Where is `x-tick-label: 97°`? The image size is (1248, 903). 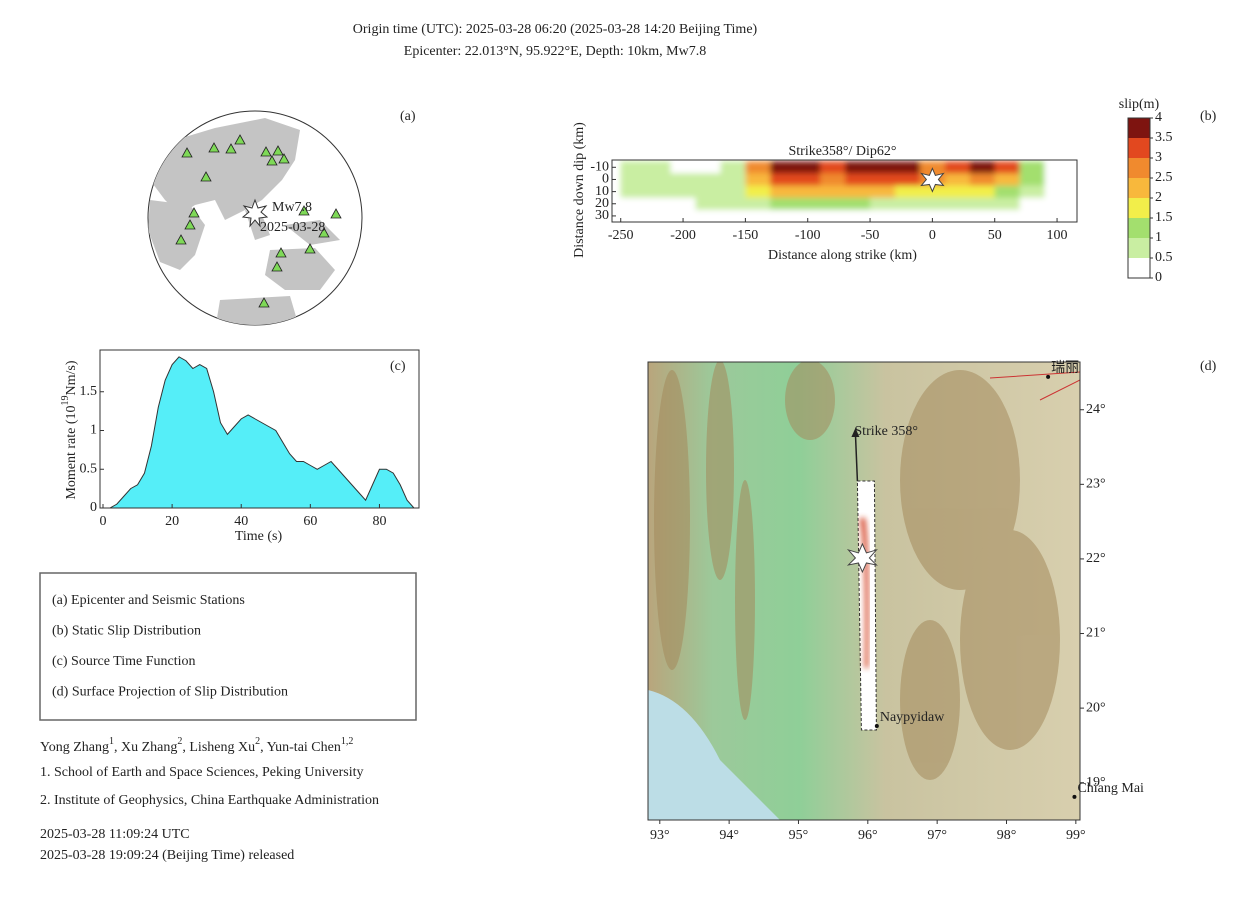
x-tick-label: 97° is located at coordinates (937, 835).